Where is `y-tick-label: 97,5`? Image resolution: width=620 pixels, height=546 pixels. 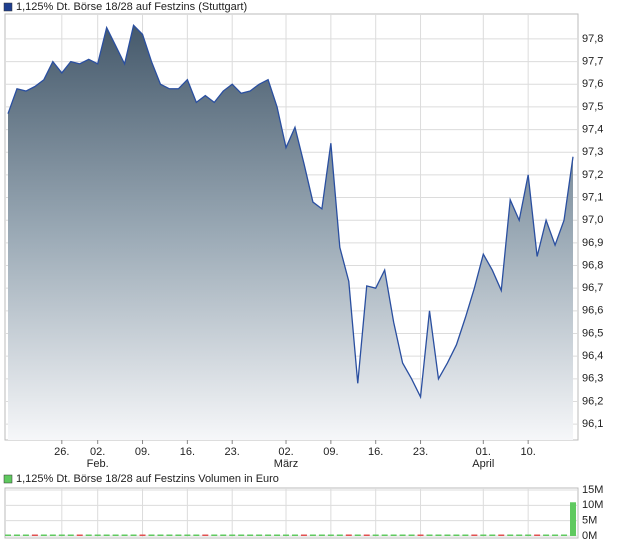
y-tick-label: 97,5 is located at coordinates (592, 107).